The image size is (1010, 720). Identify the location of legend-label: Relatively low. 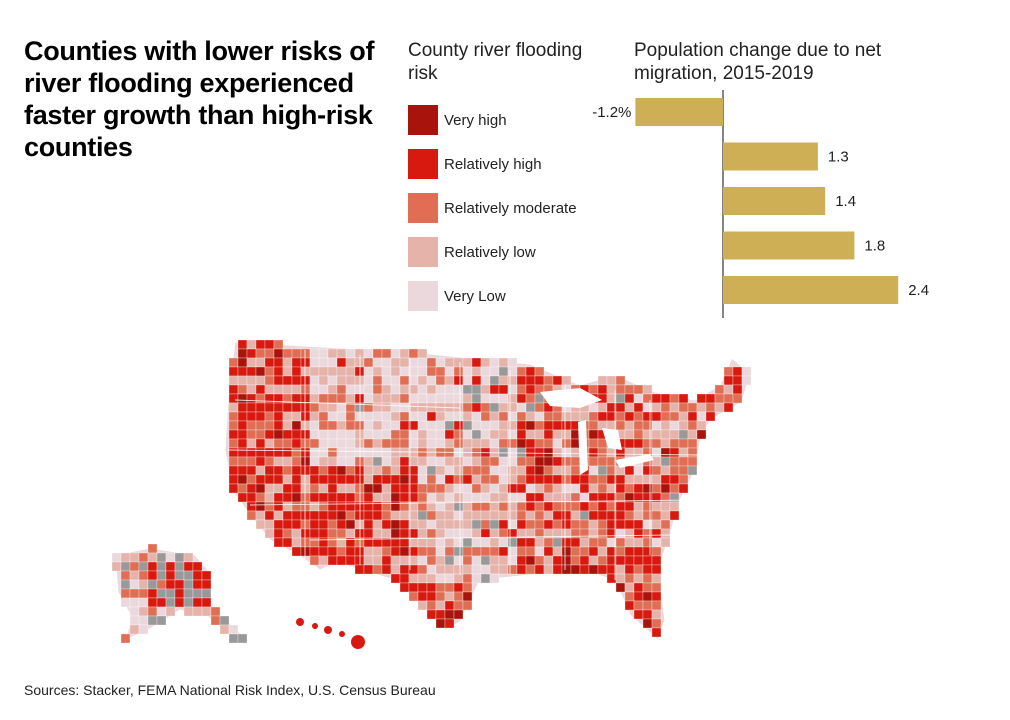
(490, 252).